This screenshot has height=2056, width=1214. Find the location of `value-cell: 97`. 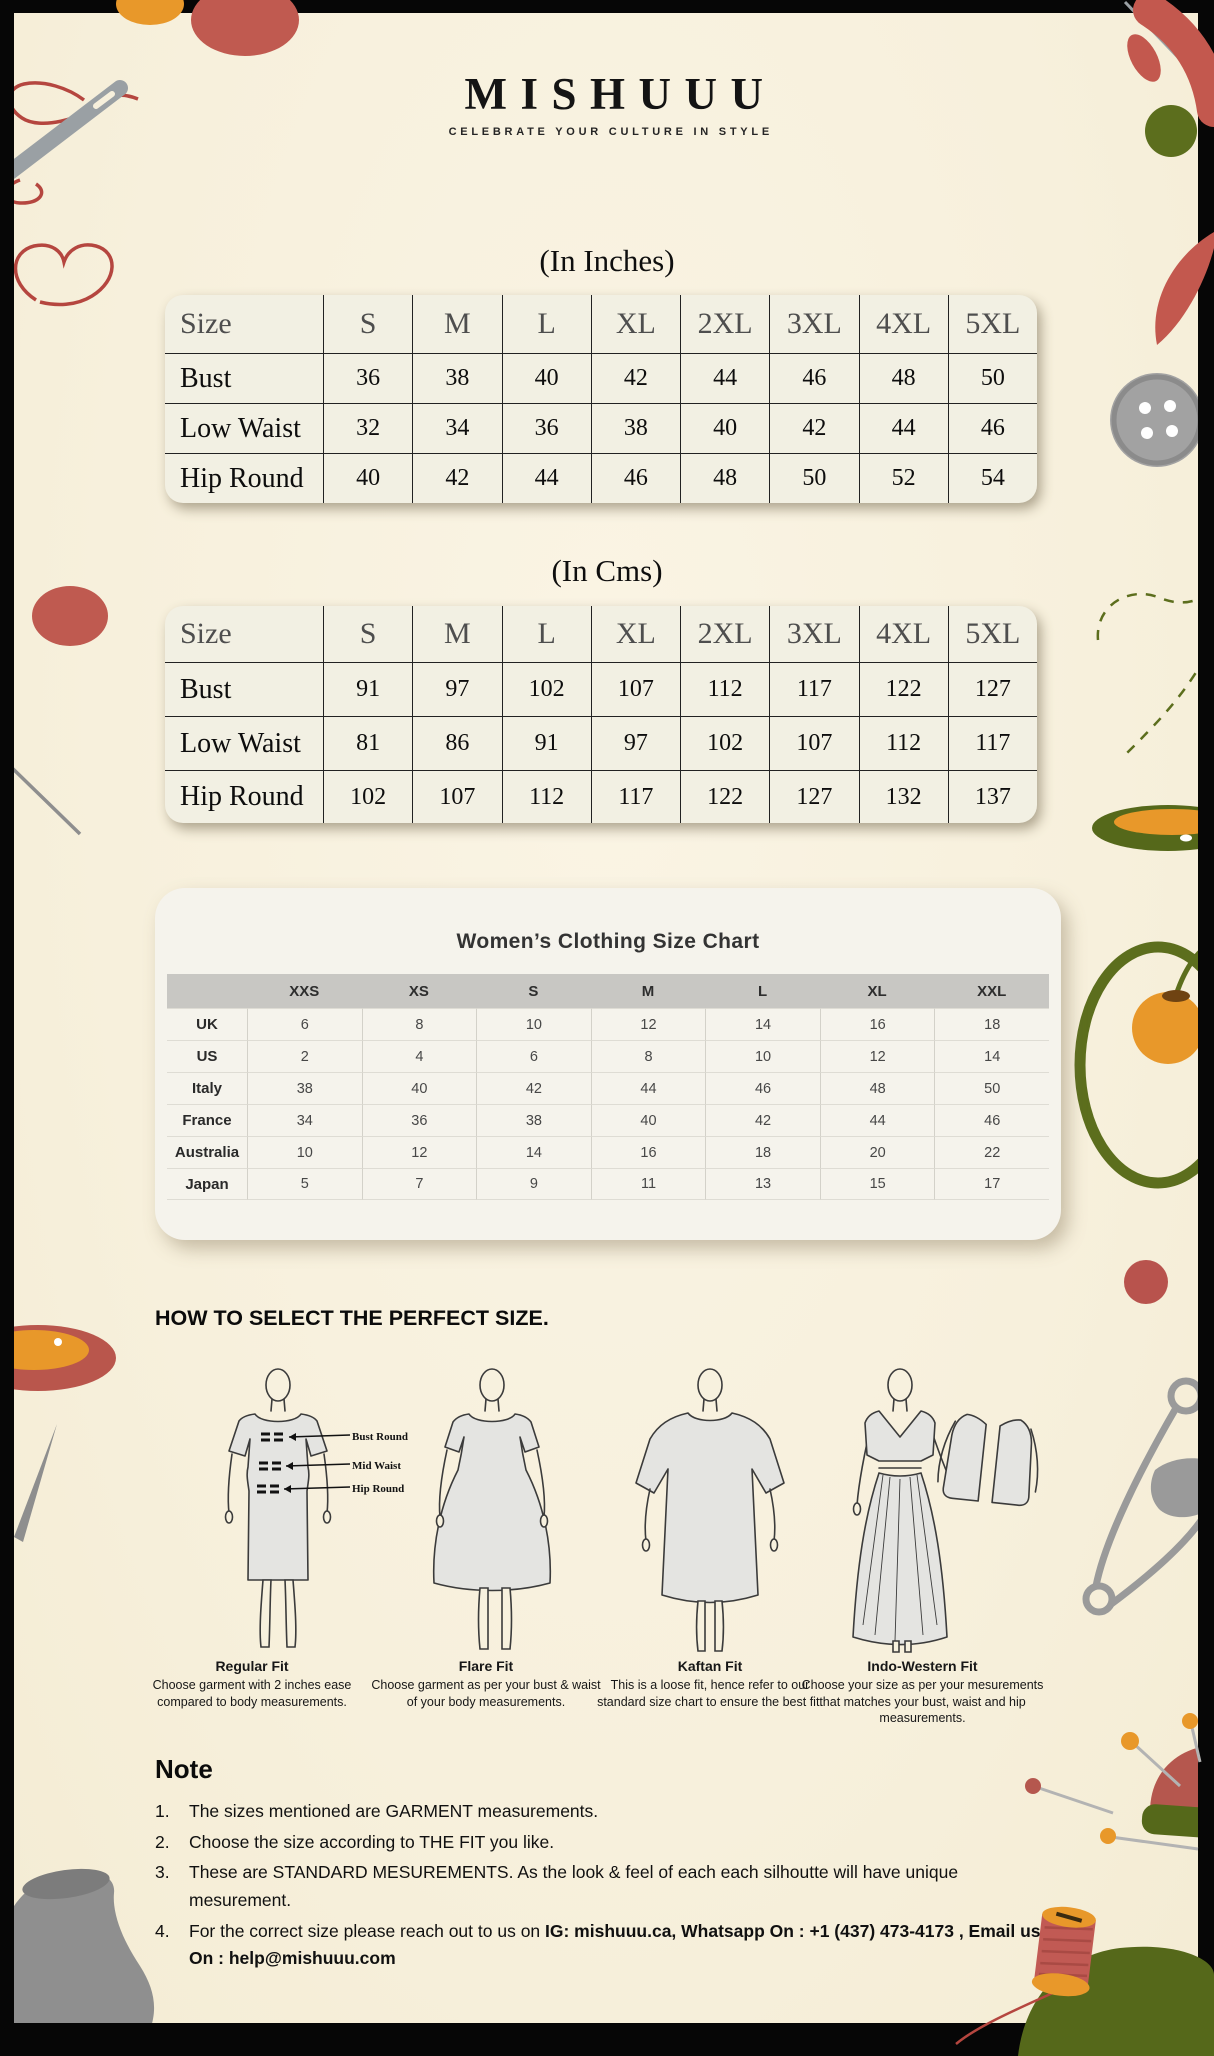

value-cell: 97 is located at coordinates (457, 689).